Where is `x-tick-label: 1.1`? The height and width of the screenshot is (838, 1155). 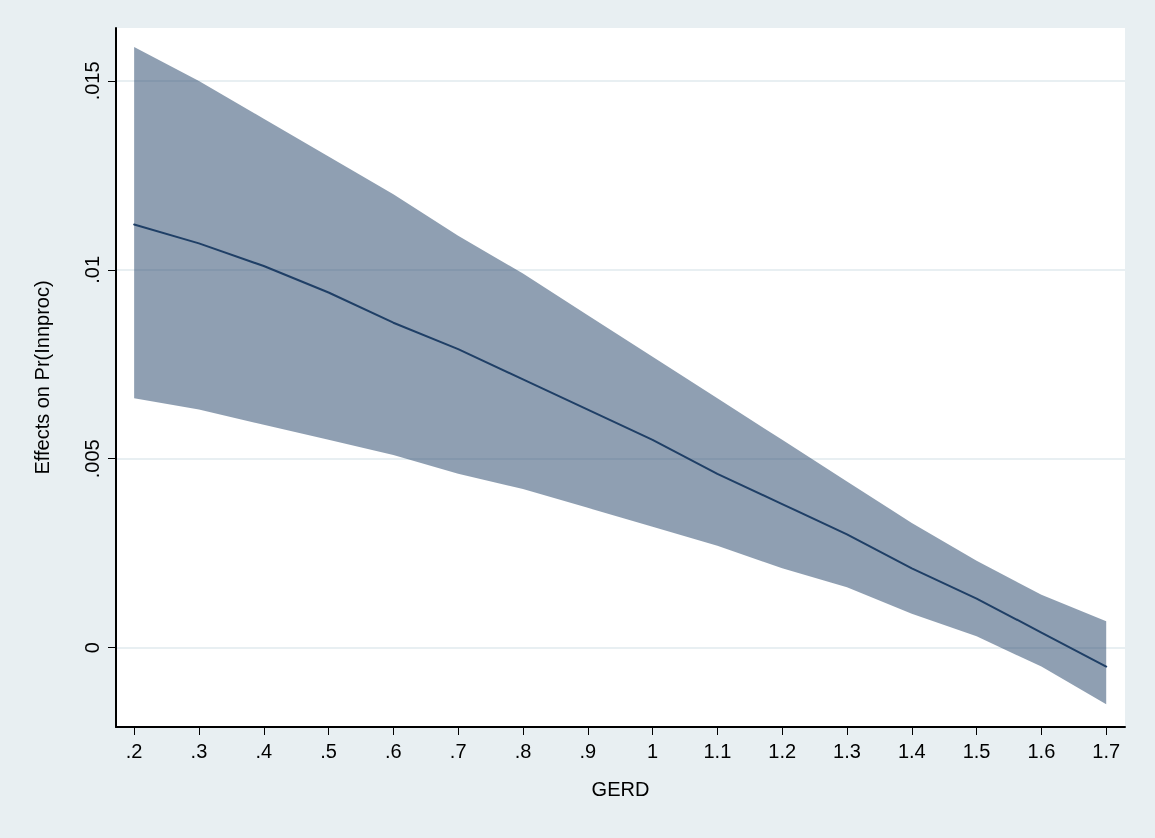
x-tick-label: 1.1 is located at coordinates (717, 751).